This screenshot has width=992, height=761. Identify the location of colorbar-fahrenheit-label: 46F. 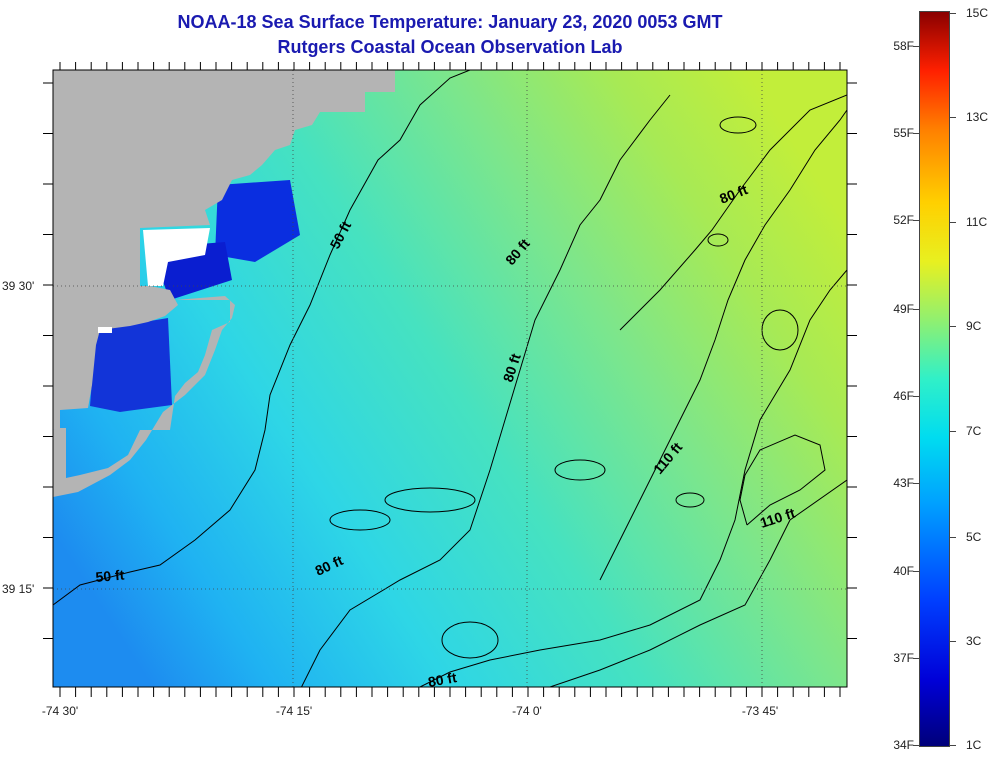
(903, 396).